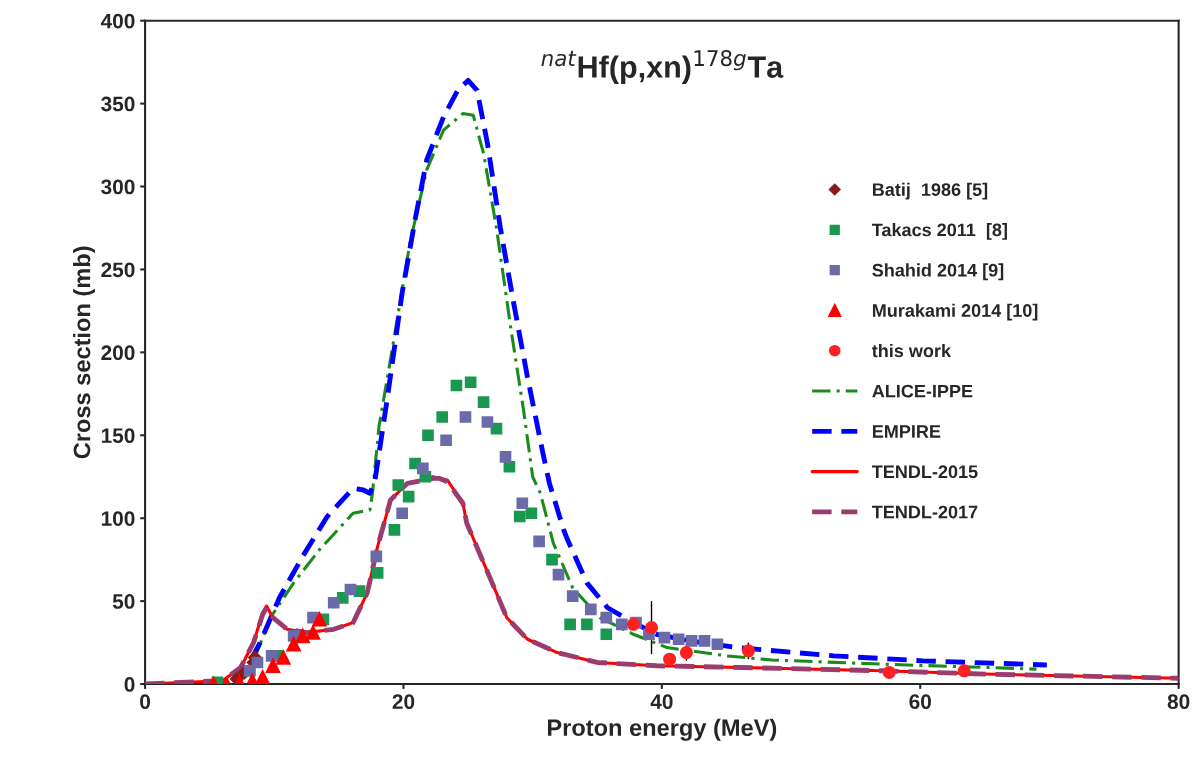 The image size is (1199, 766). What do you see at coordinates (145, 702) in the screenshot?
I see `x-tick-label: 0` at bounding box center [145, 702].